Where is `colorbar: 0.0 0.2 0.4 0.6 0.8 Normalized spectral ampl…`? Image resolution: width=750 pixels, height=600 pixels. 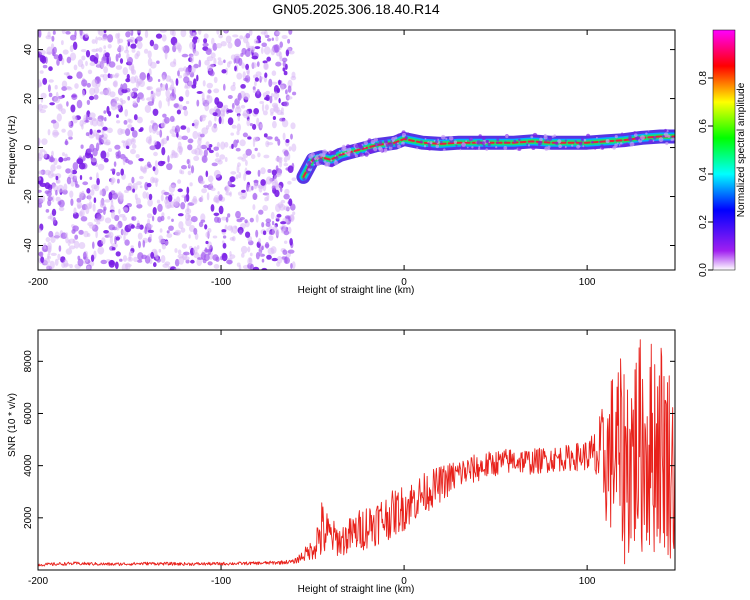 colorbar: 0.0 0.2 0.4 0.6 0.8 Normalized spectral ampl… is located at coordinates (722, 153).